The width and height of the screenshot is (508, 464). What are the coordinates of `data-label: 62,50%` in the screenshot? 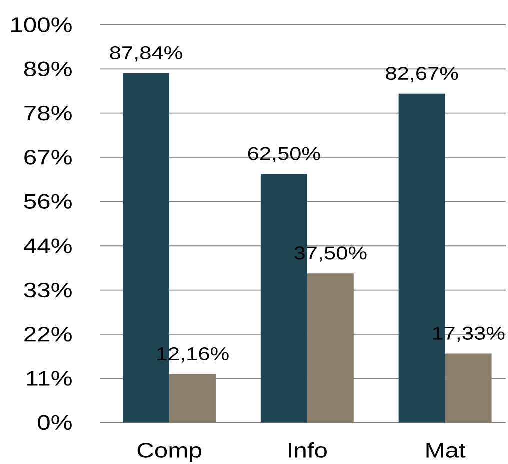 It's located at (284, 154).